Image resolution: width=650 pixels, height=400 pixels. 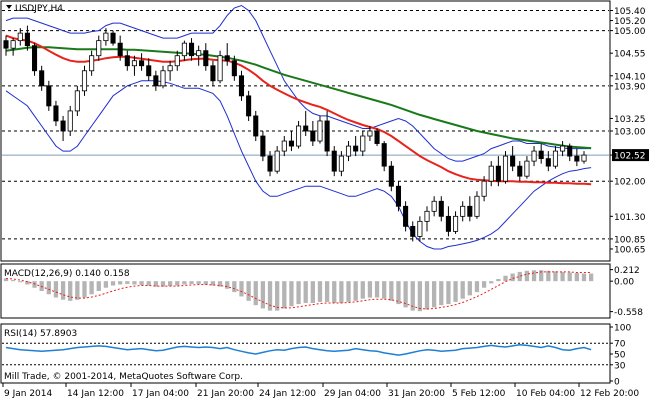 I want to click on macd-pane-frame, so click(x=305, y=291).